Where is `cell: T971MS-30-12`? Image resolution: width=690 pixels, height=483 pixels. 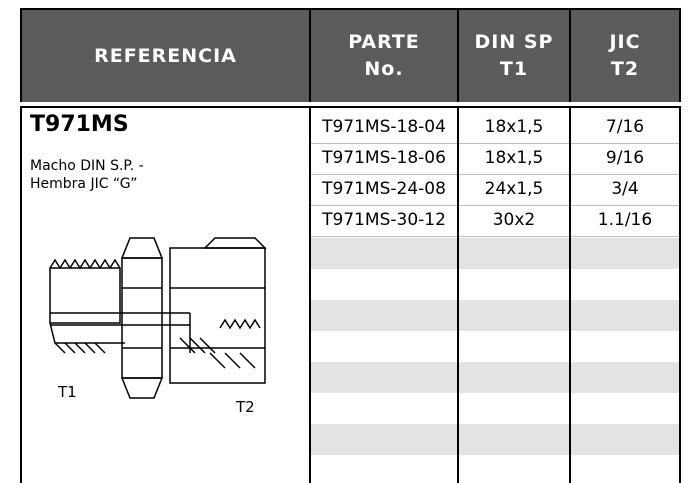 cell: T971MS-30-12 is located at coordinates (384, 220).